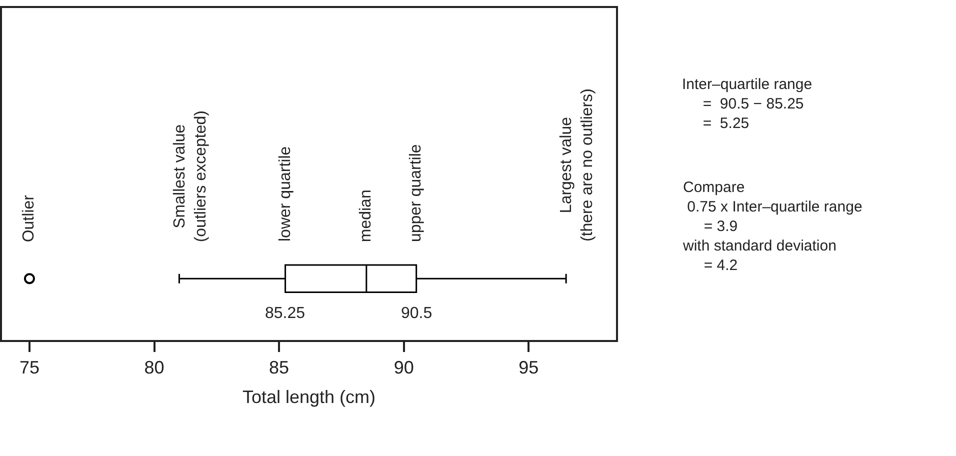 The height and width of the screenshot is (456, 956). I want to click on annotation: Smallest value (outliers excepted), so click(191, 176).